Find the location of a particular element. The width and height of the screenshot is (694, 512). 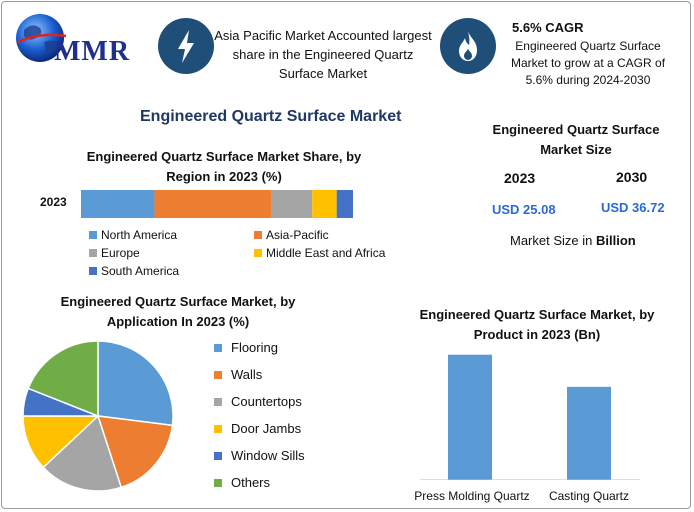

logo: MMR is located at coordinates (79, 40).